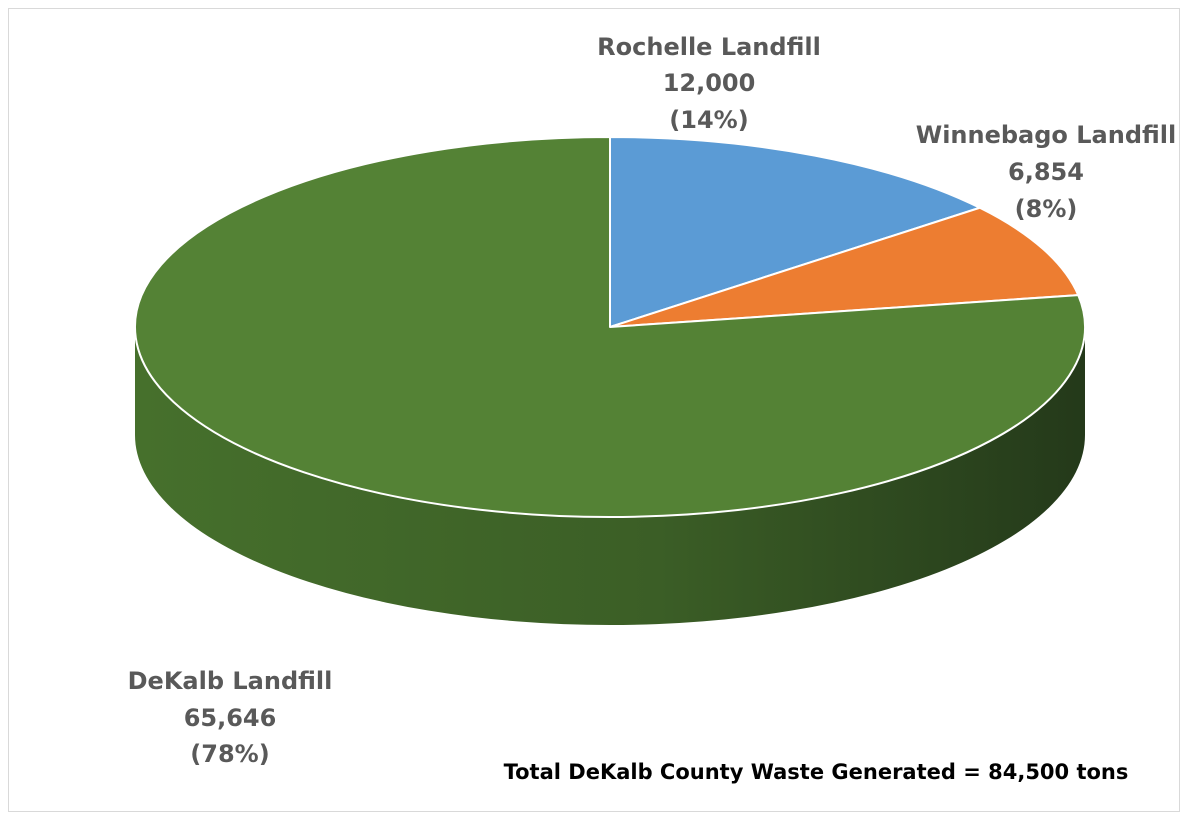 The image size is (1190, 820). I want to click on slice-winnebago-landfill, so click(844, 267).